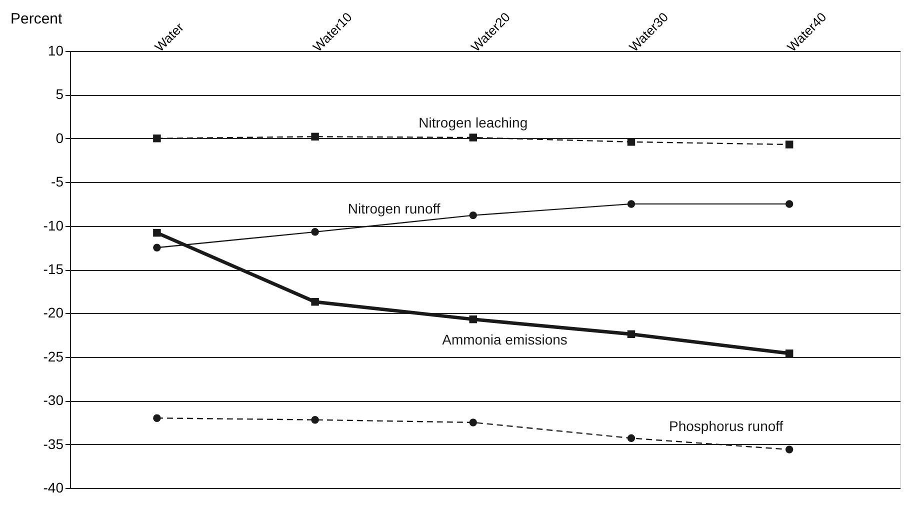 Image resolution: width=909 pixels, height=529 pixels. I want to click on y-tick-label: -10, so click(53, 225).